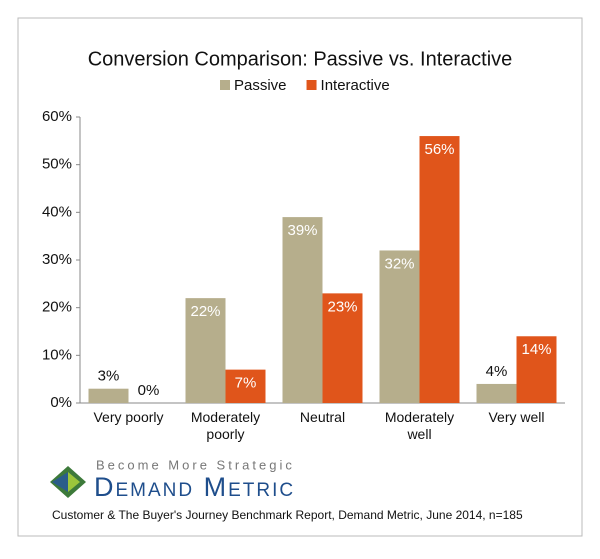  Describe the element at coordinates (194, 487) in the screenshot. I see `logo-name: Demand Metric` at that location.